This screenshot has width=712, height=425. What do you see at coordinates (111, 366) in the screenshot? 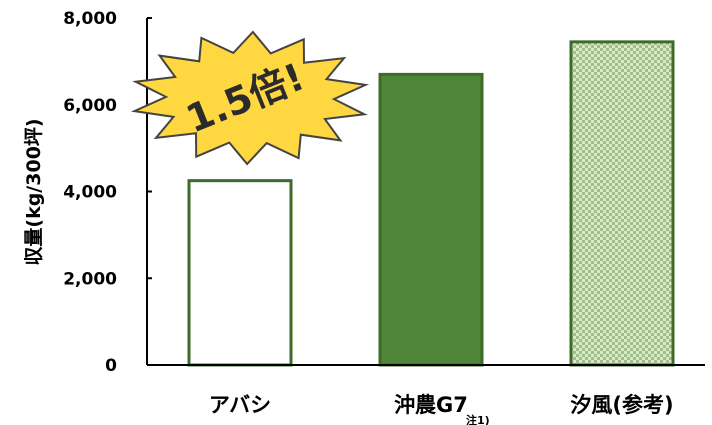
I see `y-tick-label: 0` at bounding box center [111, 366].